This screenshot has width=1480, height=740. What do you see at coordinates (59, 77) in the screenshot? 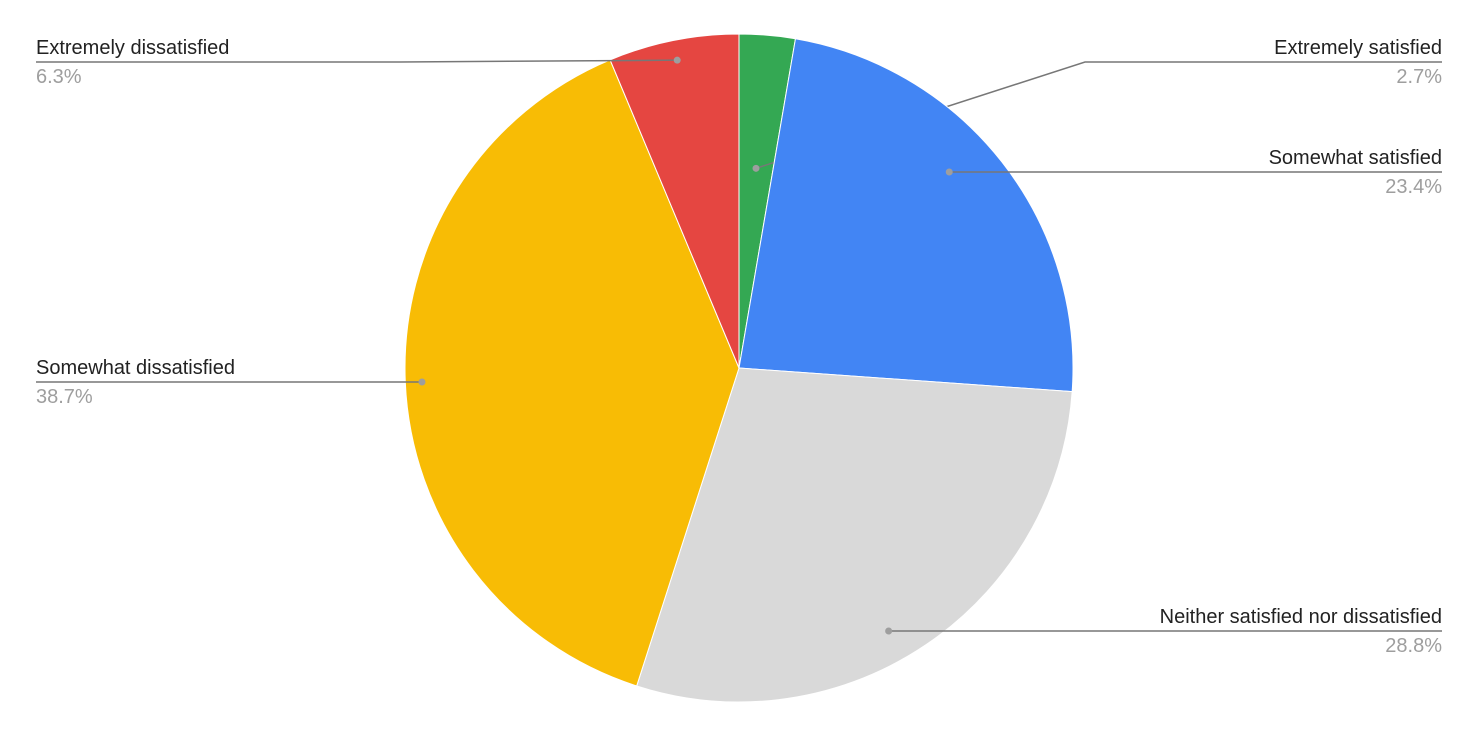
I see `slice-percent: 6.3%` at bounding box center [59, 77].